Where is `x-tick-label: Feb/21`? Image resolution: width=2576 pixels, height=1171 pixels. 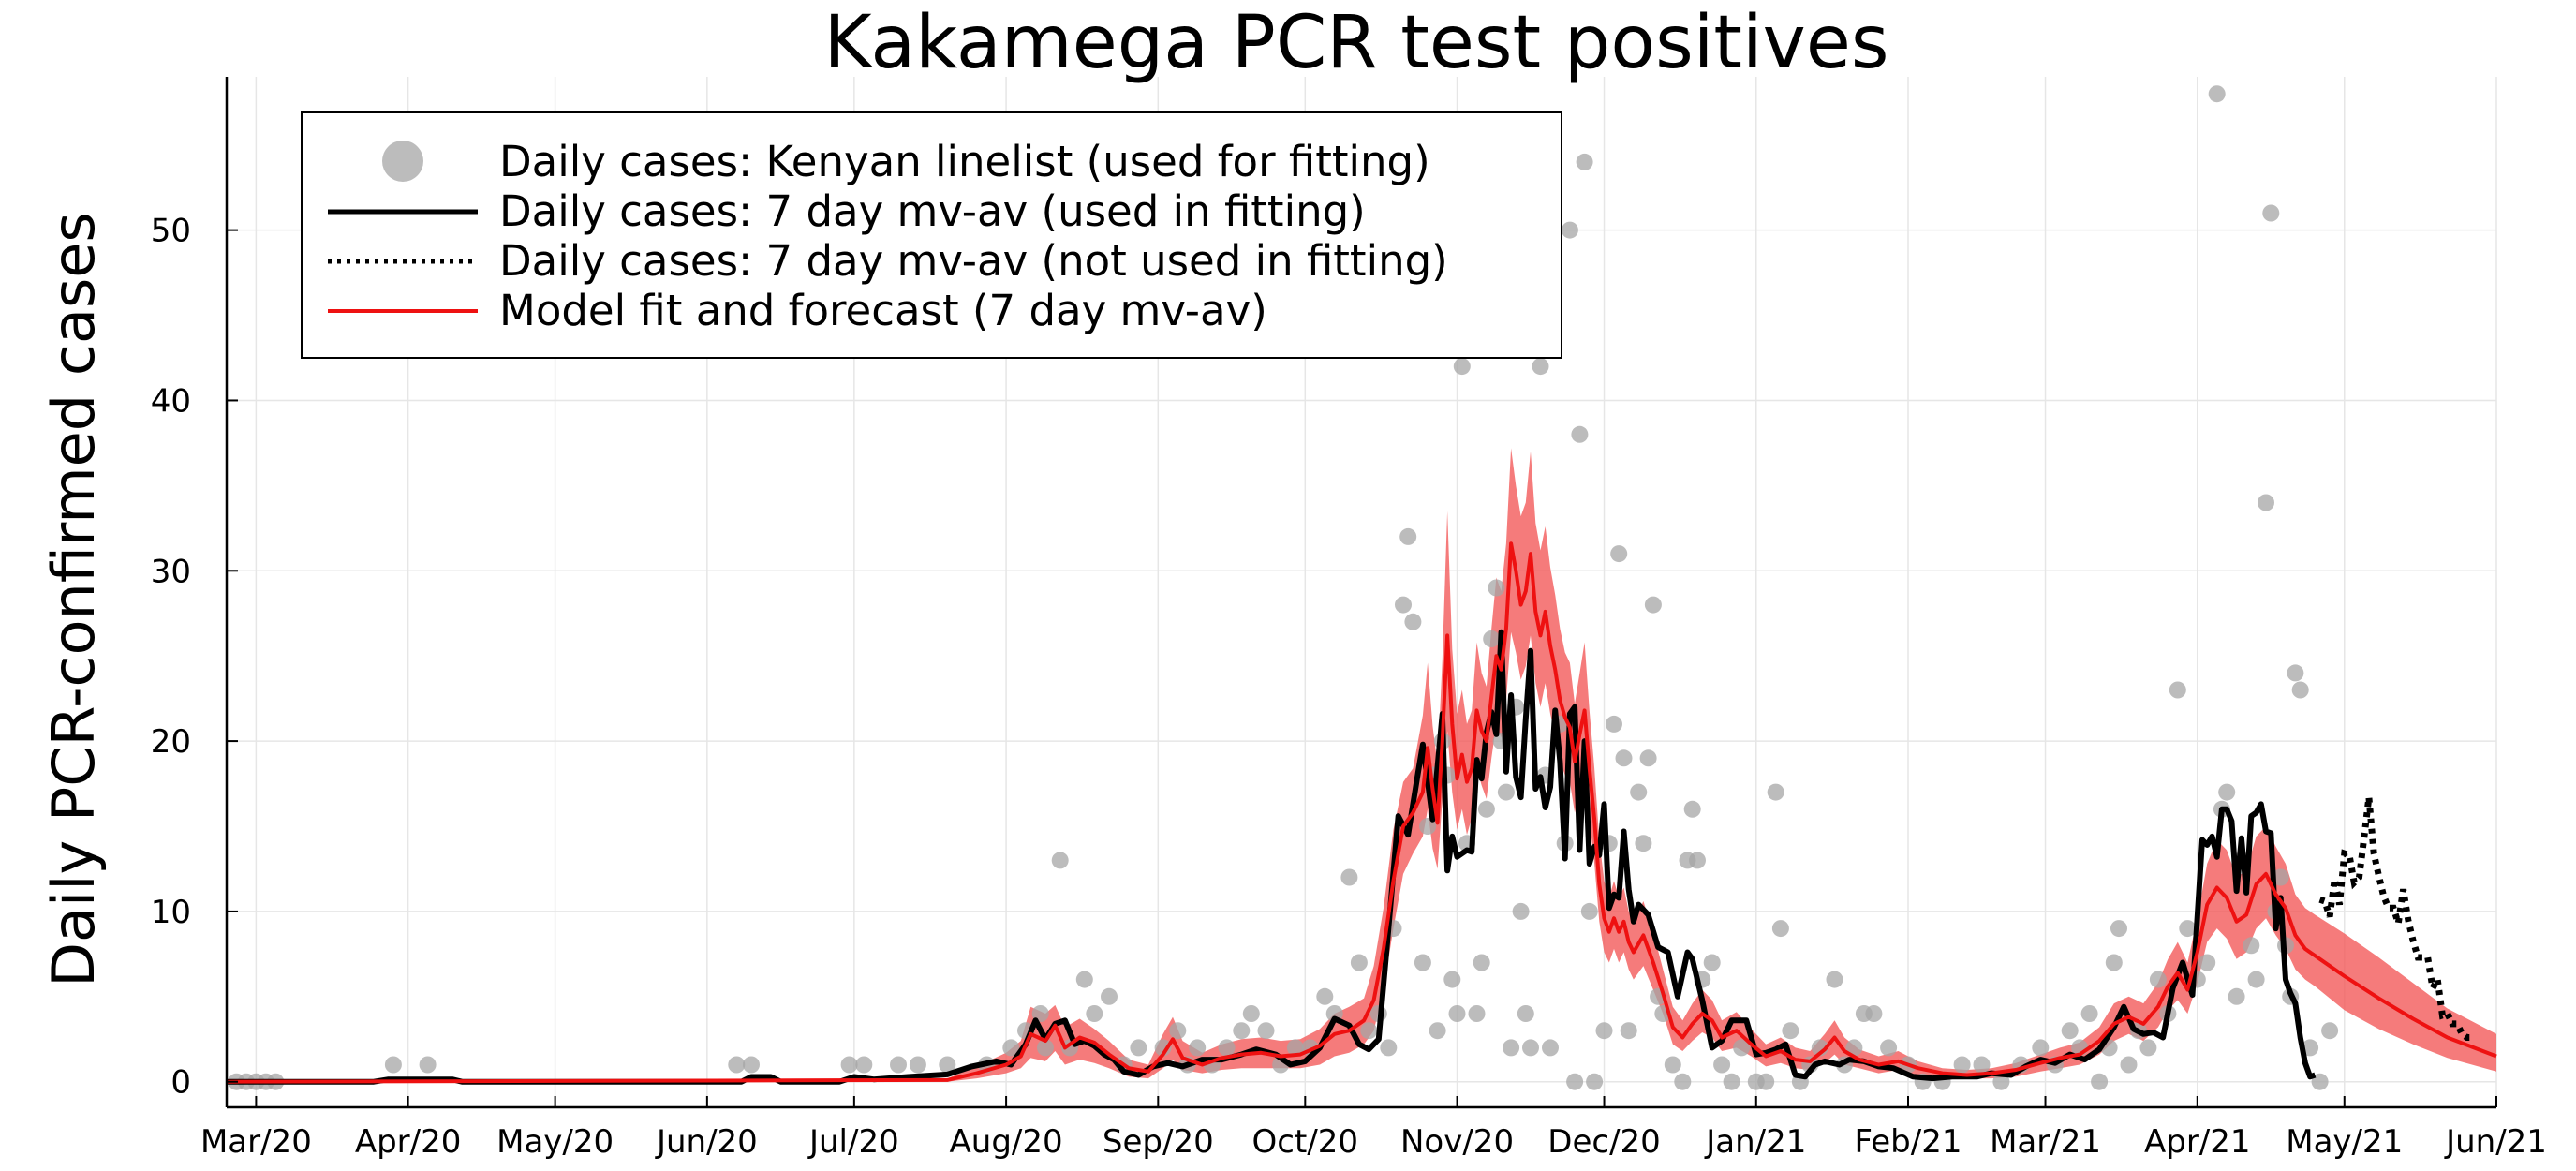
x-tick-label: Feb/21 is located at coordinates (1909, 1142).